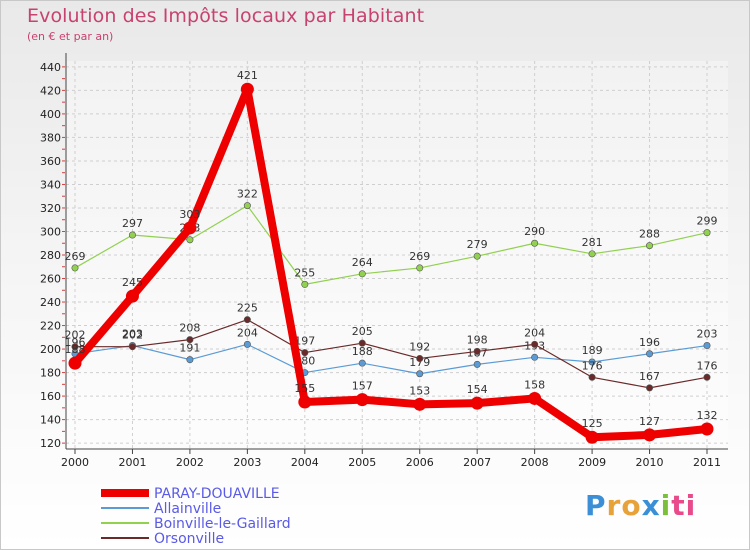 The image size is (750, 550). I want to click on data-label: 155, so click(304, 388).